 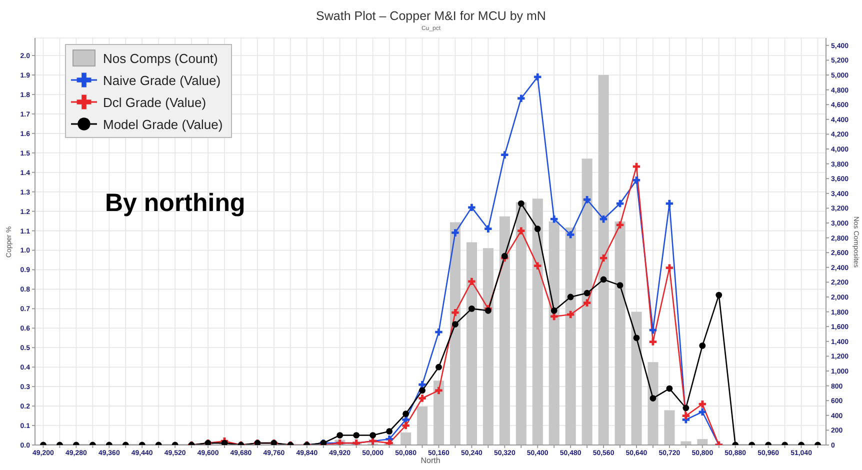 What do you see at coordinates (430, 460) in the screenshot?
I see `x-axis-title: North` at bounding box center [430, 460].